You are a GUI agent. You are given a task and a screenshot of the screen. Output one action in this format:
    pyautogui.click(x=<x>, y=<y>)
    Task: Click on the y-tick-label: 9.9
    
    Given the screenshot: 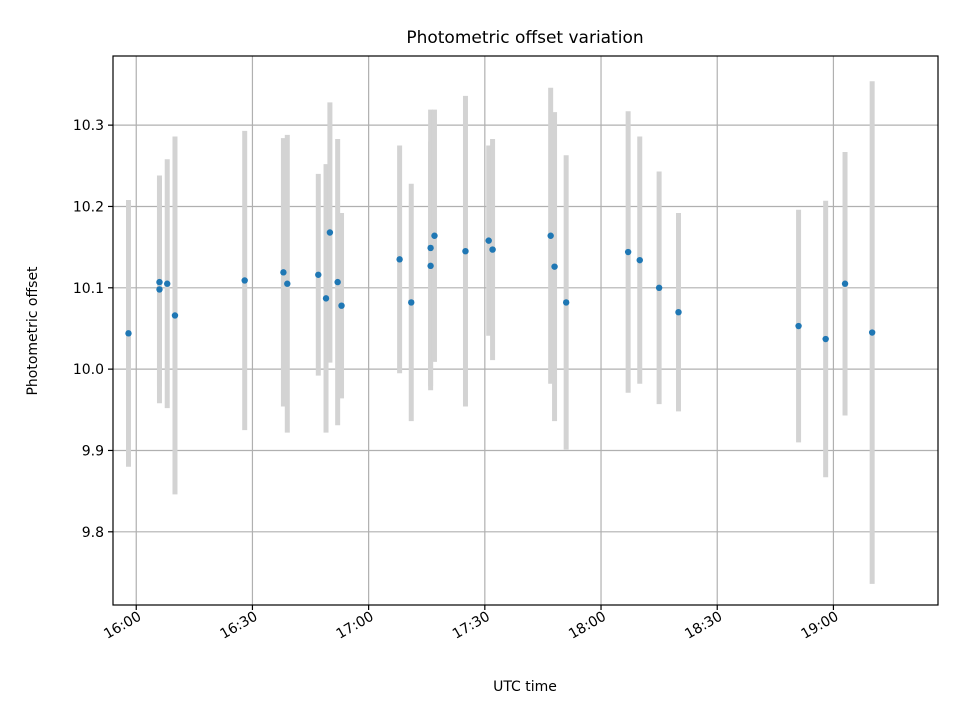 What is the action you would take?
    pyautogui.click(x=93, y=451)
    